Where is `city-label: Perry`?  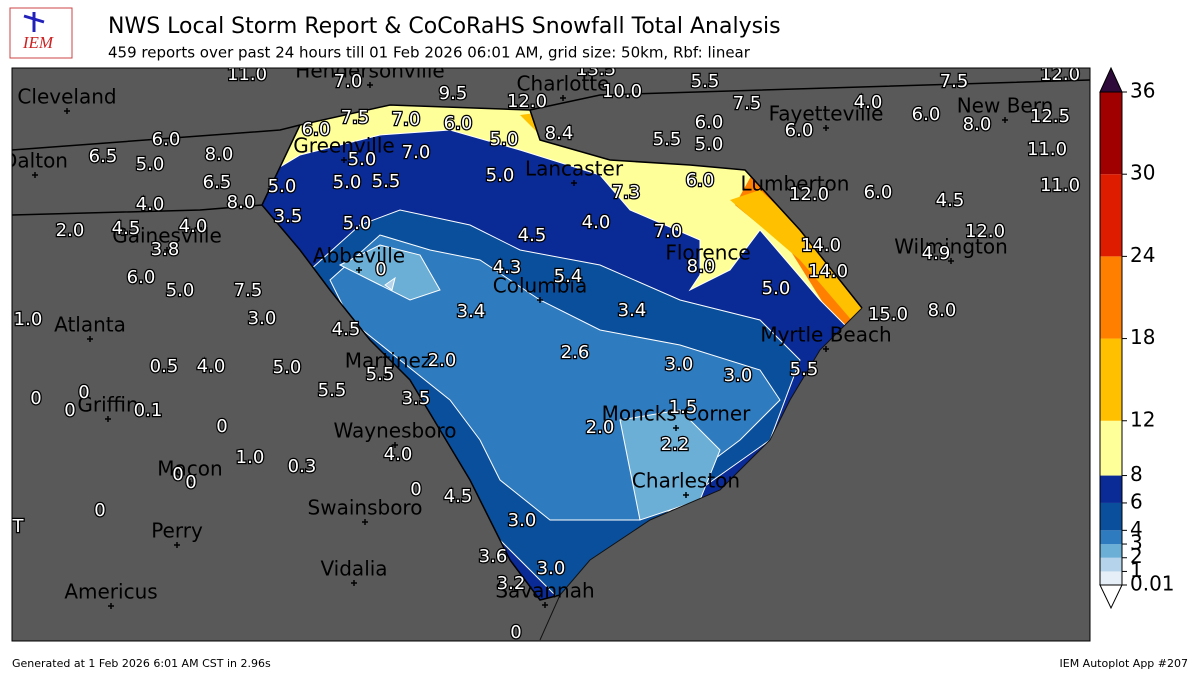 city-label: Perry is located at coordinates (177, 531).